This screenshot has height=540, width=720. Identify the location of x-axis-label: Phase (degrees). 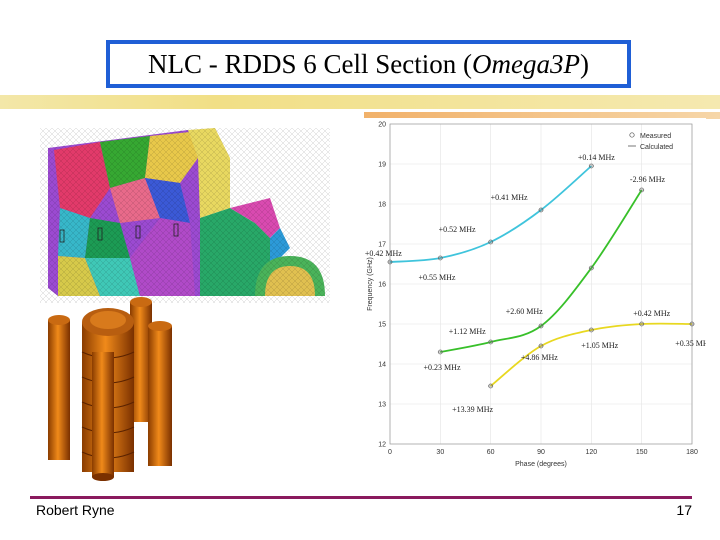
(541, 464).